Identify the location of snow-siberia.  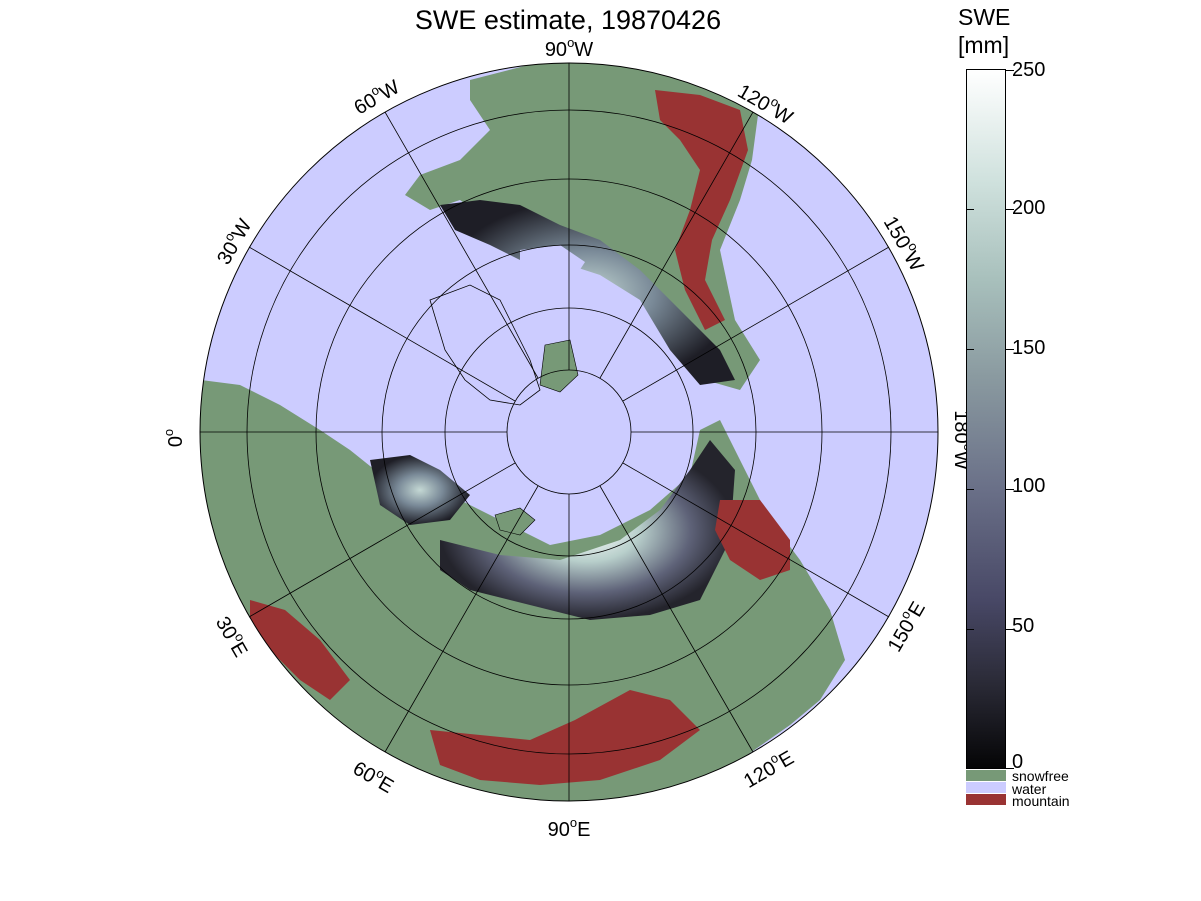
(587, 530).